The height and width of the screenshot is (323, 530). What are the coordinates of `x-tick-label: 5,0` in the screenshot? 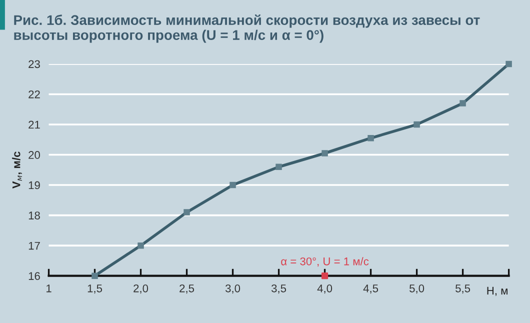 It's located at (417, 289).